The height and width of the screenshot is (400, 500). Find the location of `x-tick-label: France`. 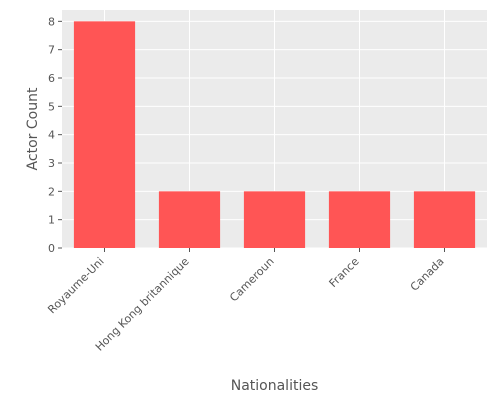

x-tick-label: France is located at coordinates (344, 272).